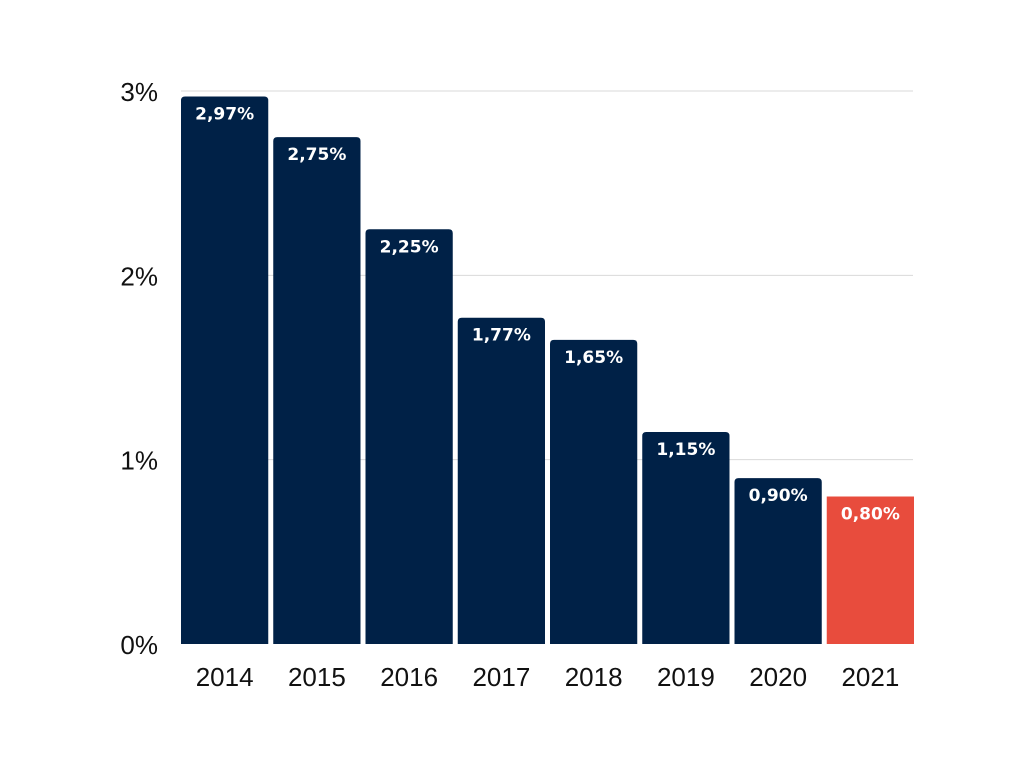 The image size is (1024, 768). I want to click on bar-2015, so click(317, 391).